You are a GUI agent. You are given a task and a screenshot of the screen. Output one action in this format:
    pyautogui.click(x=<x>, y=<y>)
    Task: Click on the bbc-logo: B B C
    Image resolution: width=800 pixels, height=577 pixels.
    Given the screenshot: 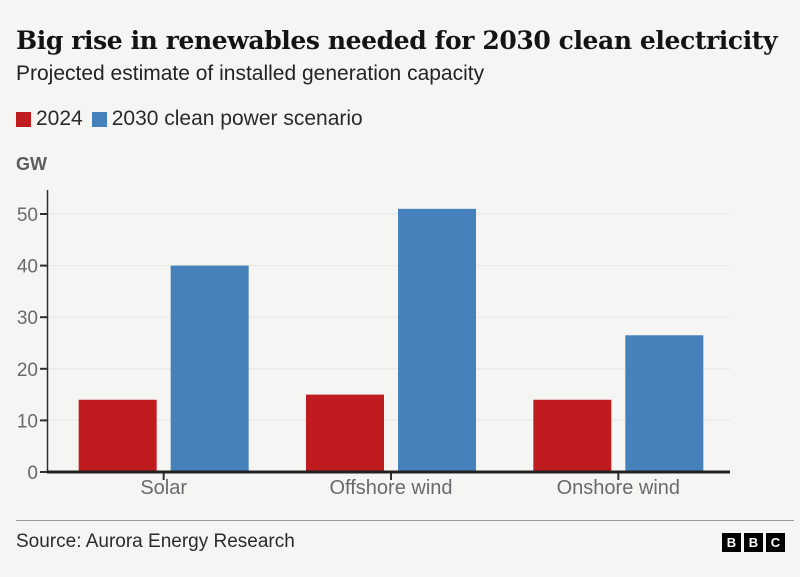 What is the action you would take?
    pyautogui.click(x=753, y=542)
    